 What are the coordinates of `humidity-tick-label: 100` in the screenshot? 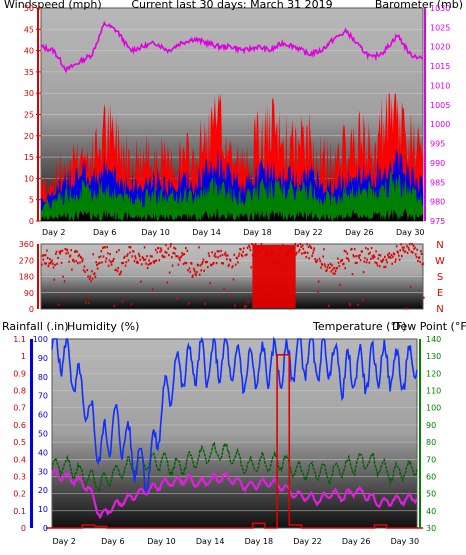 It's located at (40, 339).